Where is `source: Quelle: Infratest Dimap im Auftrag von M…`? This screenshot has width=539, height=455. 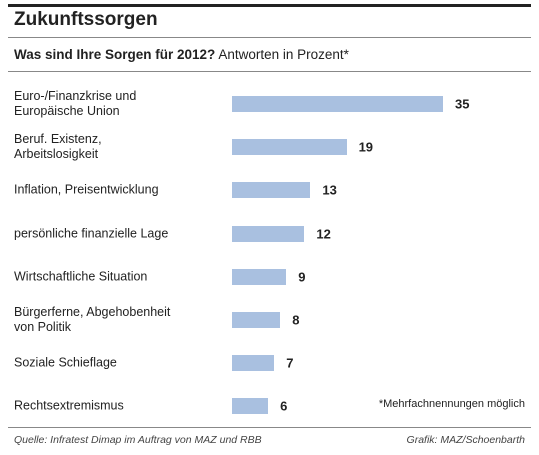
source: Quelle: Infratest Dimap im Auftrag von M… is located at coordinates (138, 440).